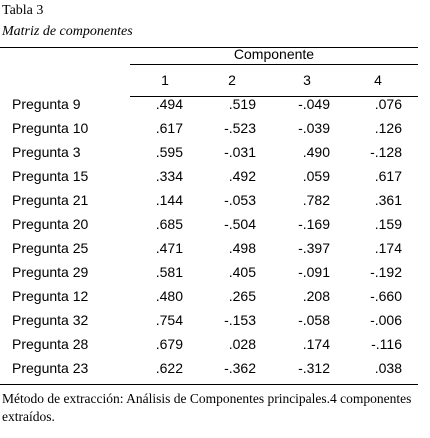  What do you see at coordinates (316, 176) in the screenshot?
I see `cell: .059` at bounding box center [316, 176].